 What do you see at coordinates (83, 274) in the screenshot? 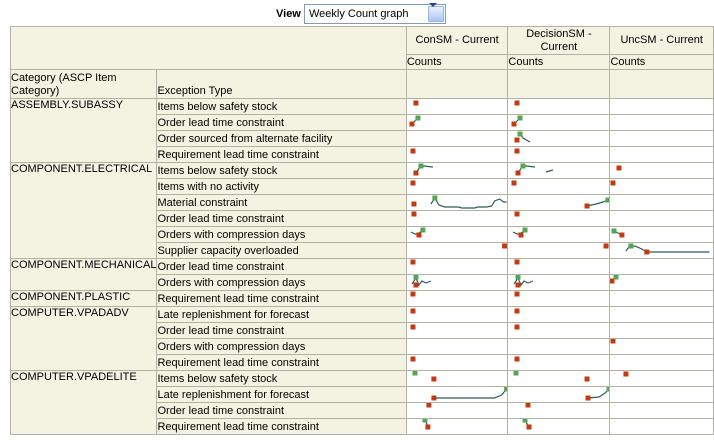
I see `category-cell: COMPONENT.MECHANICAL` at bounding box center [83, 274].